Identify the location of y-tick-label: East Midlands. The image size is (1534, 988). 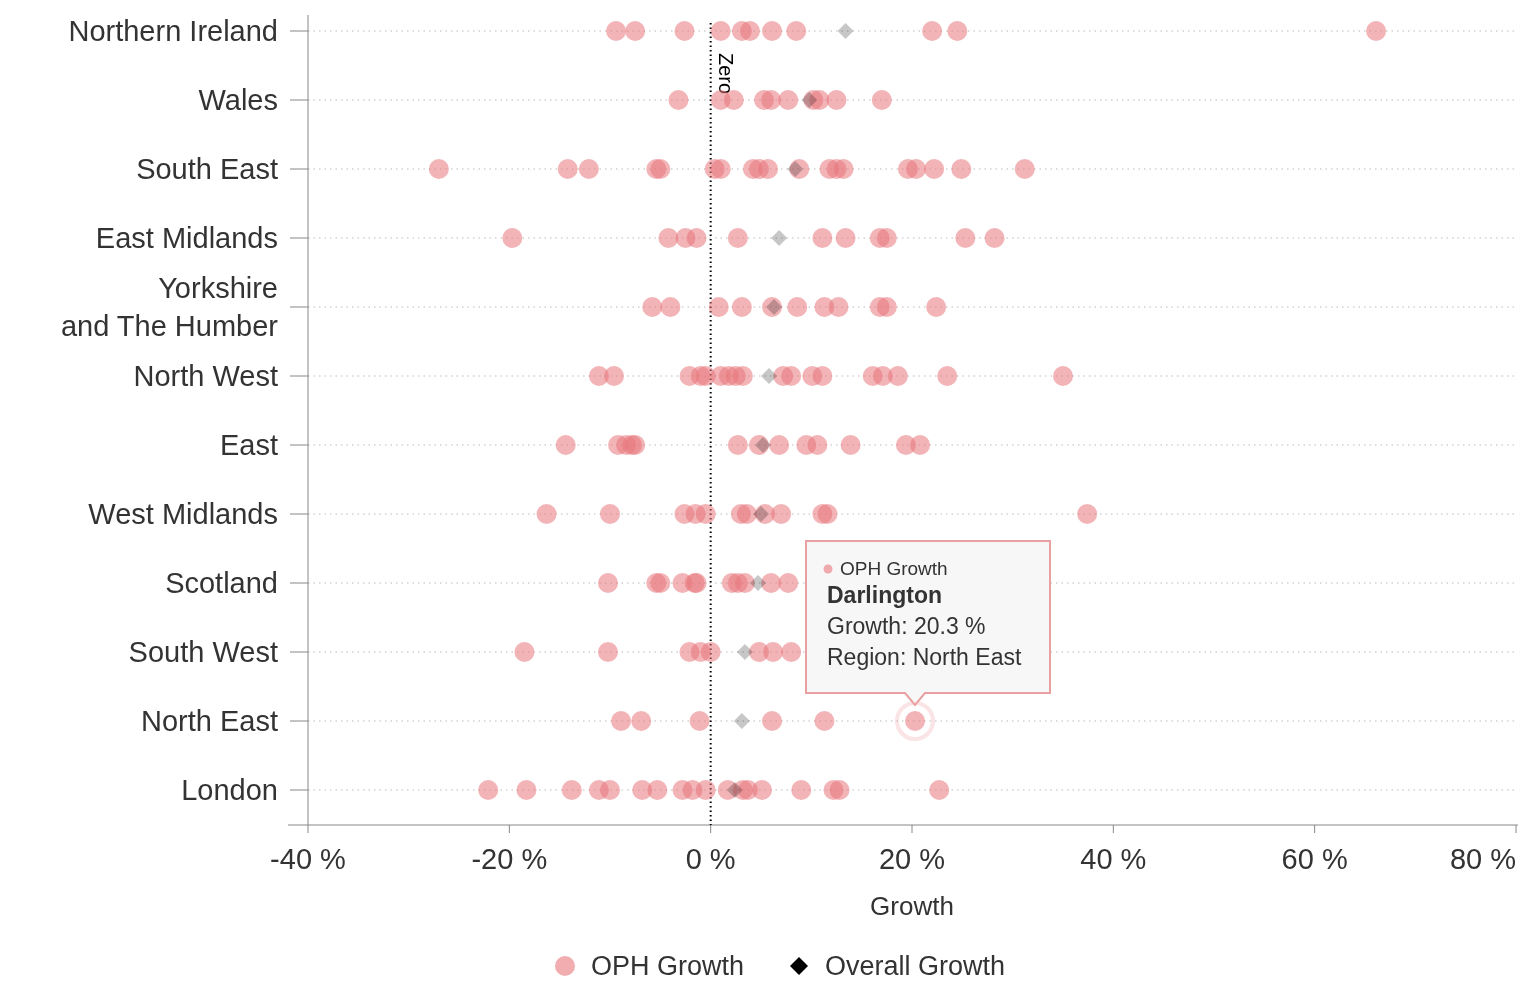
(186, 238).